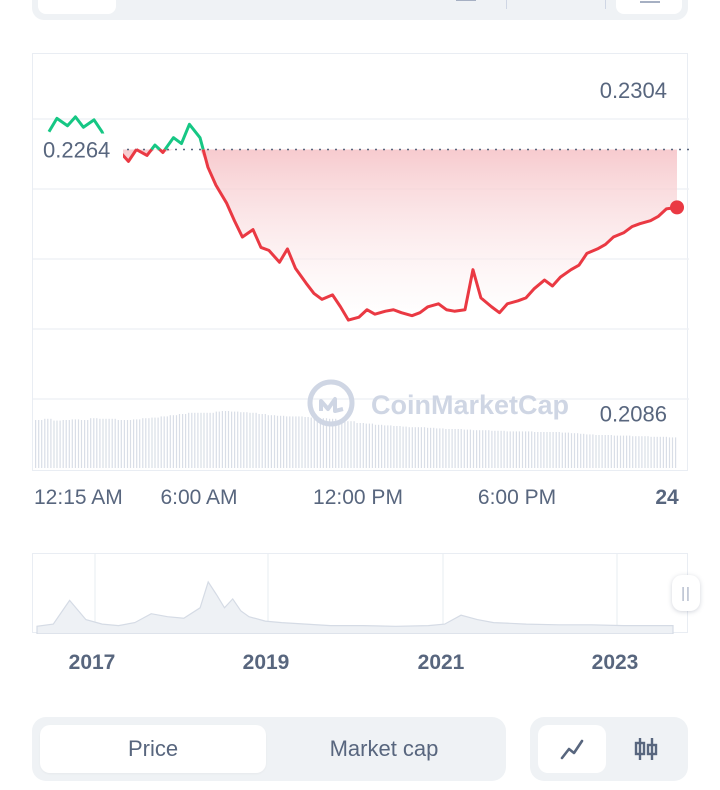  I want to click on calendar-icon, so click(466, 0).